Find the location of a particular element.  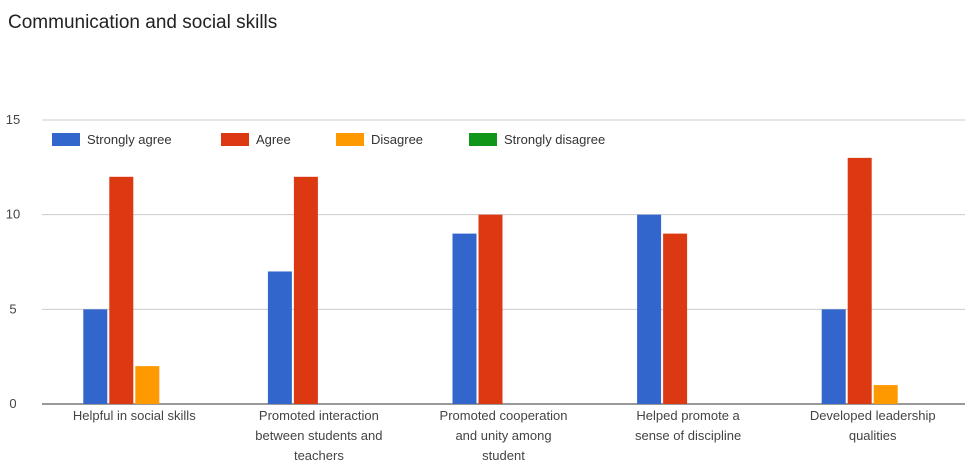

x-tick-label-line: Helpful in social skills is located at coordinates (134, 415).